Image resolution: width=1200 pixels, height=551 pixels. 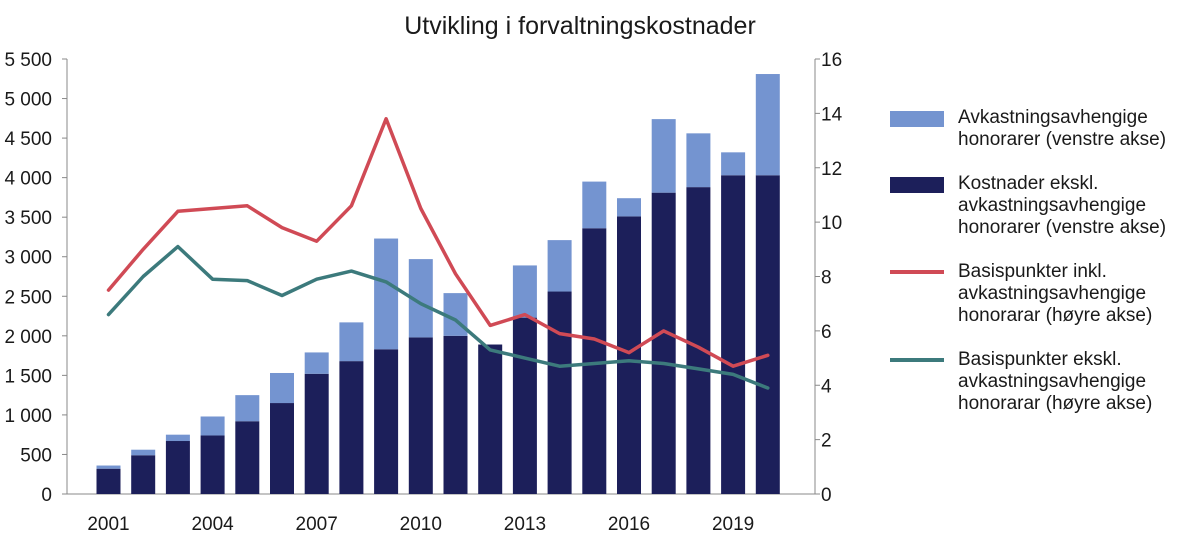 What do you see at coordinates (28, 297) in the screenshot?
I see `left-tick-label: 2 500` at bounding box center [28, 297].